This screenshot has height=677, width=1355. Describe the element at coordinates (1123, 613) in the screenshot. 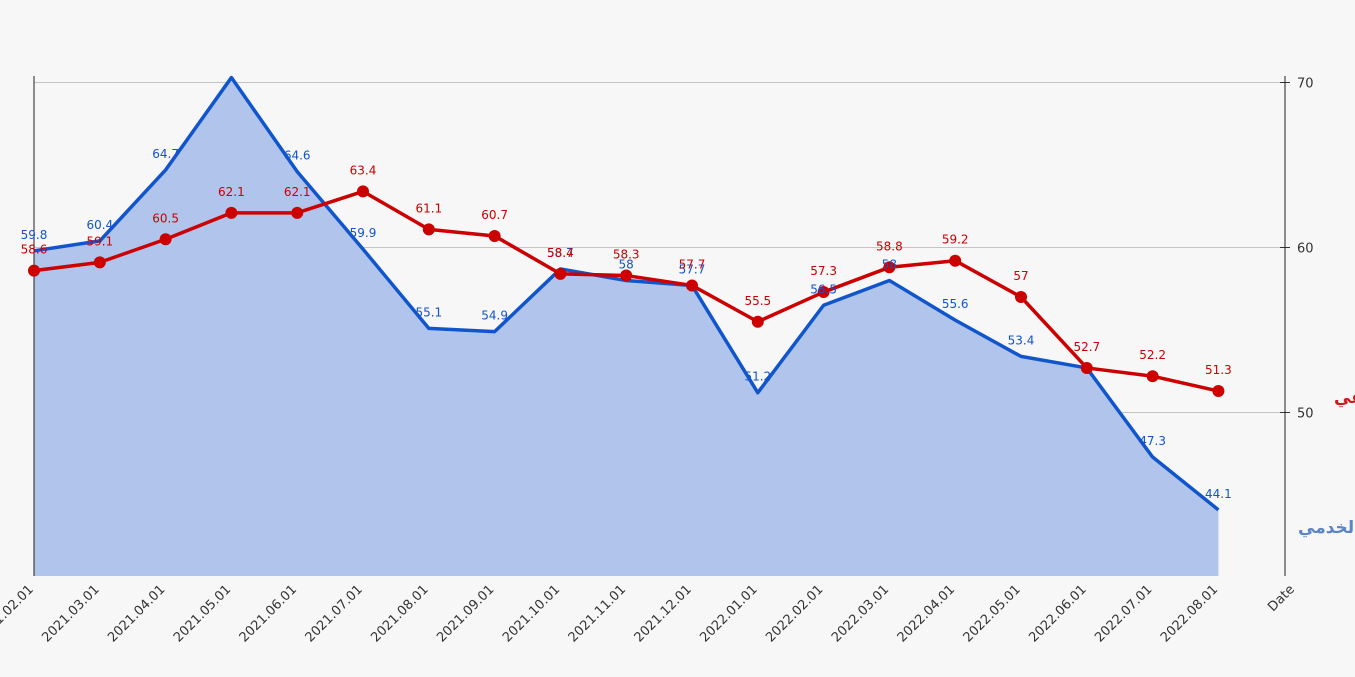

I see `x-tick-label: 2022.07.01` at that location.